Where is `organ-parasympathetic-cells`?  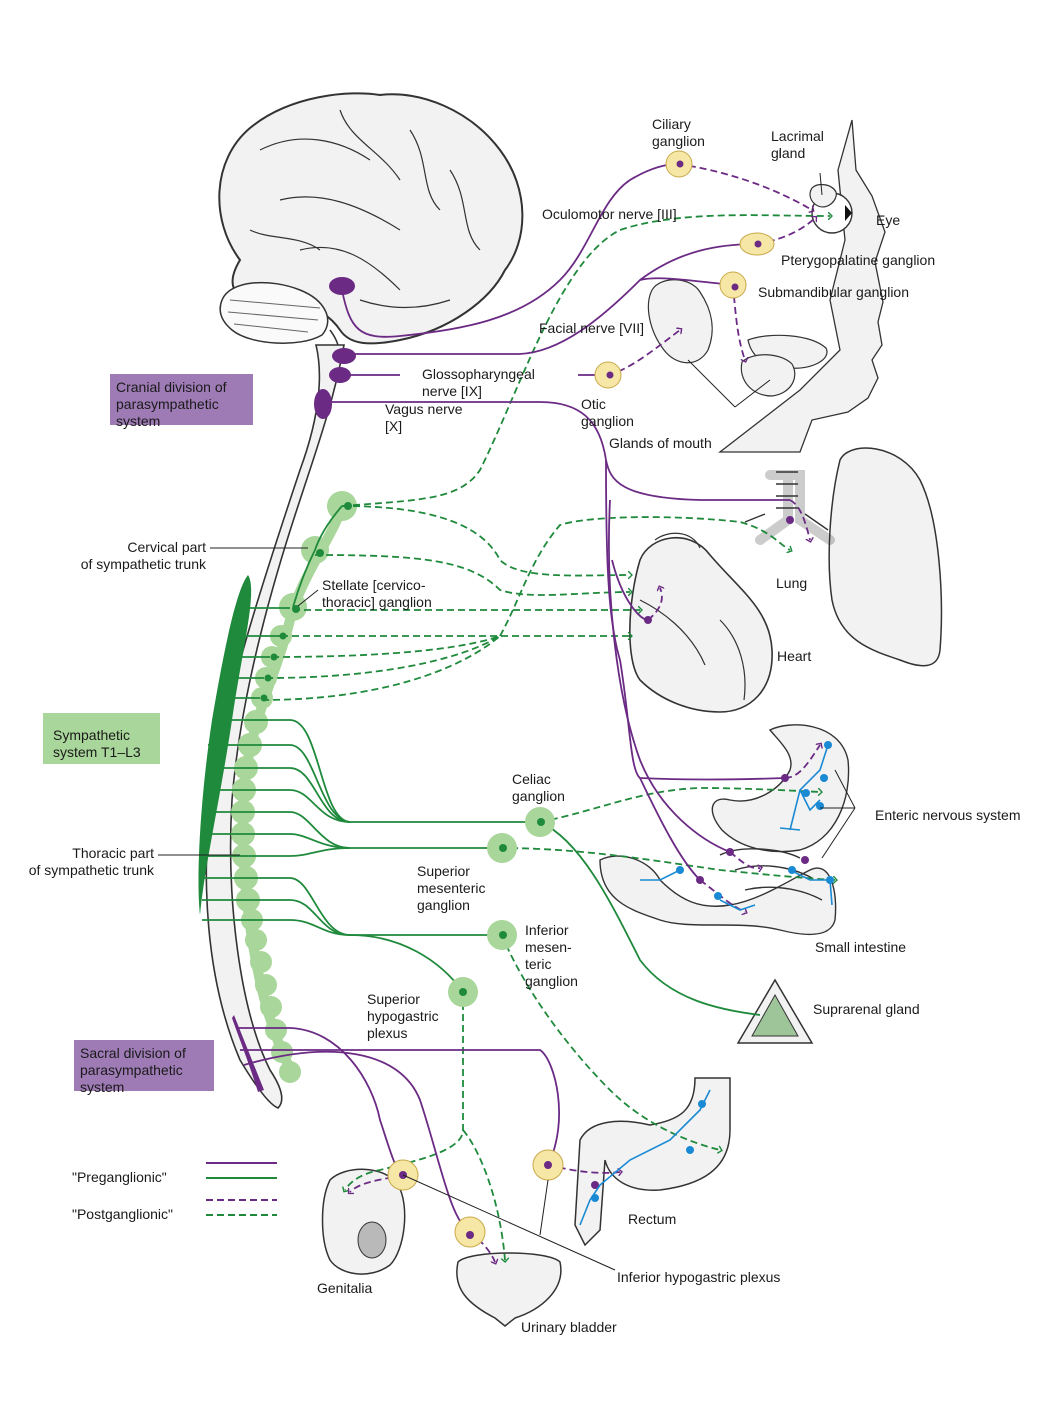 organ-parasympathetic-cells is located at coordinates (700, 852).